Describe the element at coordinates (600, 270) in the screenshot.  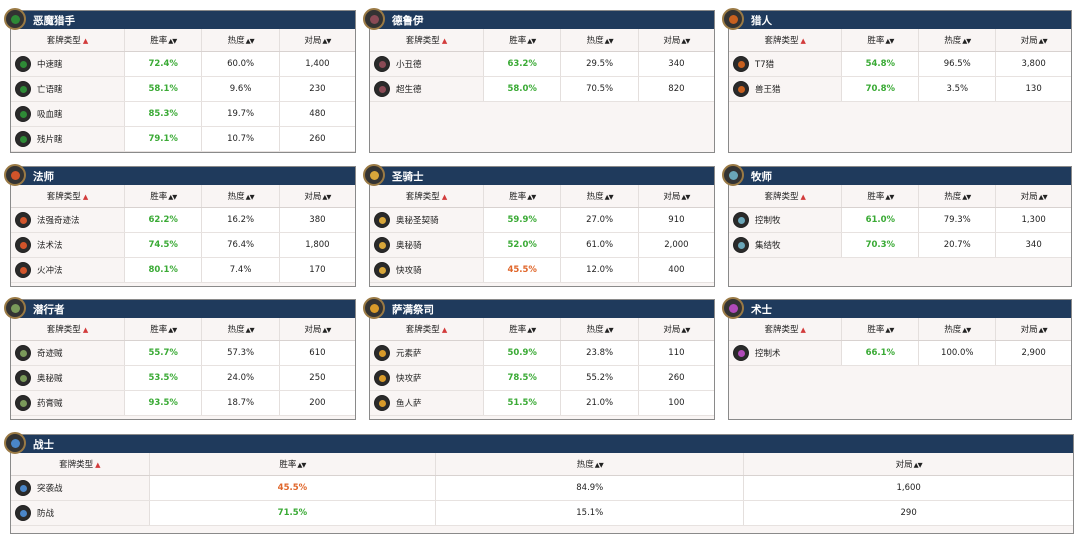
I see `popularity-value: 12.0%` at that location.